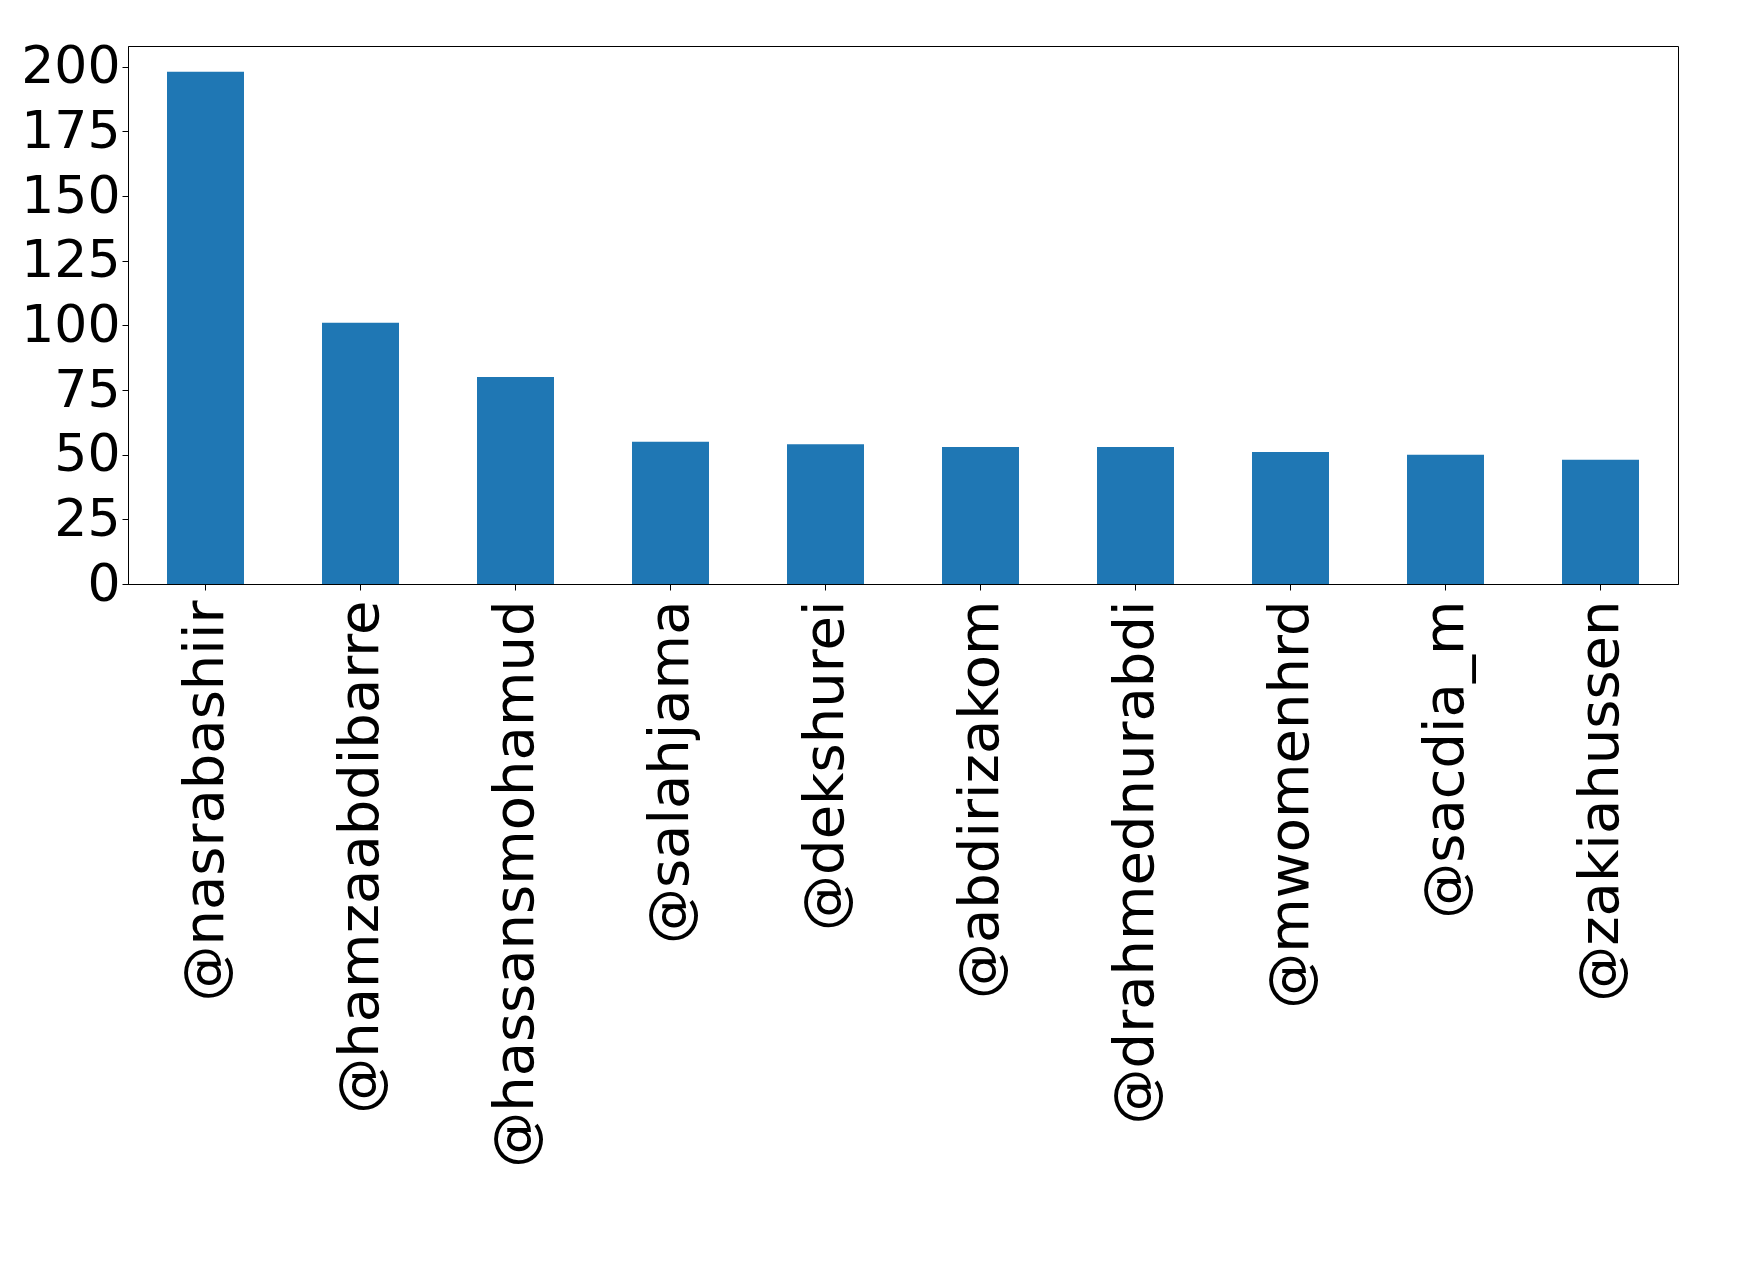 The width and height of the screenshot is (1758, 1263). What do you see at coordinates (87, 453) in the screenshot?
I see `y-tick-label: 50` at bounding box center [87, 453].